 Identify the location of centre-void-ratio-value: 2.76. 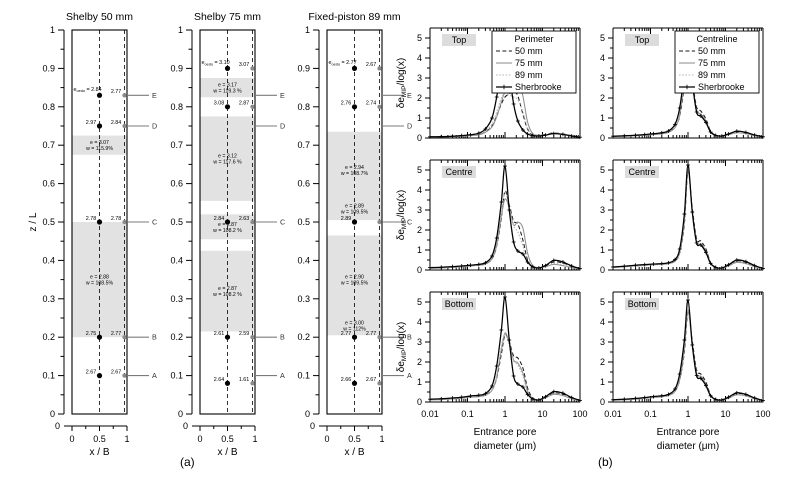
(346, 104).